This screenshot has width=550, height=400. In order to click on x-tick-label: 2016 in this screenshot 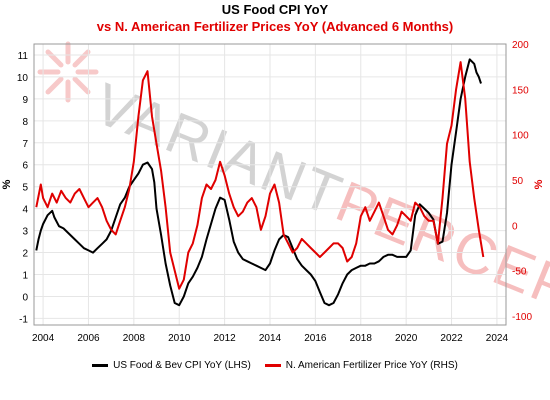, I will do `click(315, 338)`.